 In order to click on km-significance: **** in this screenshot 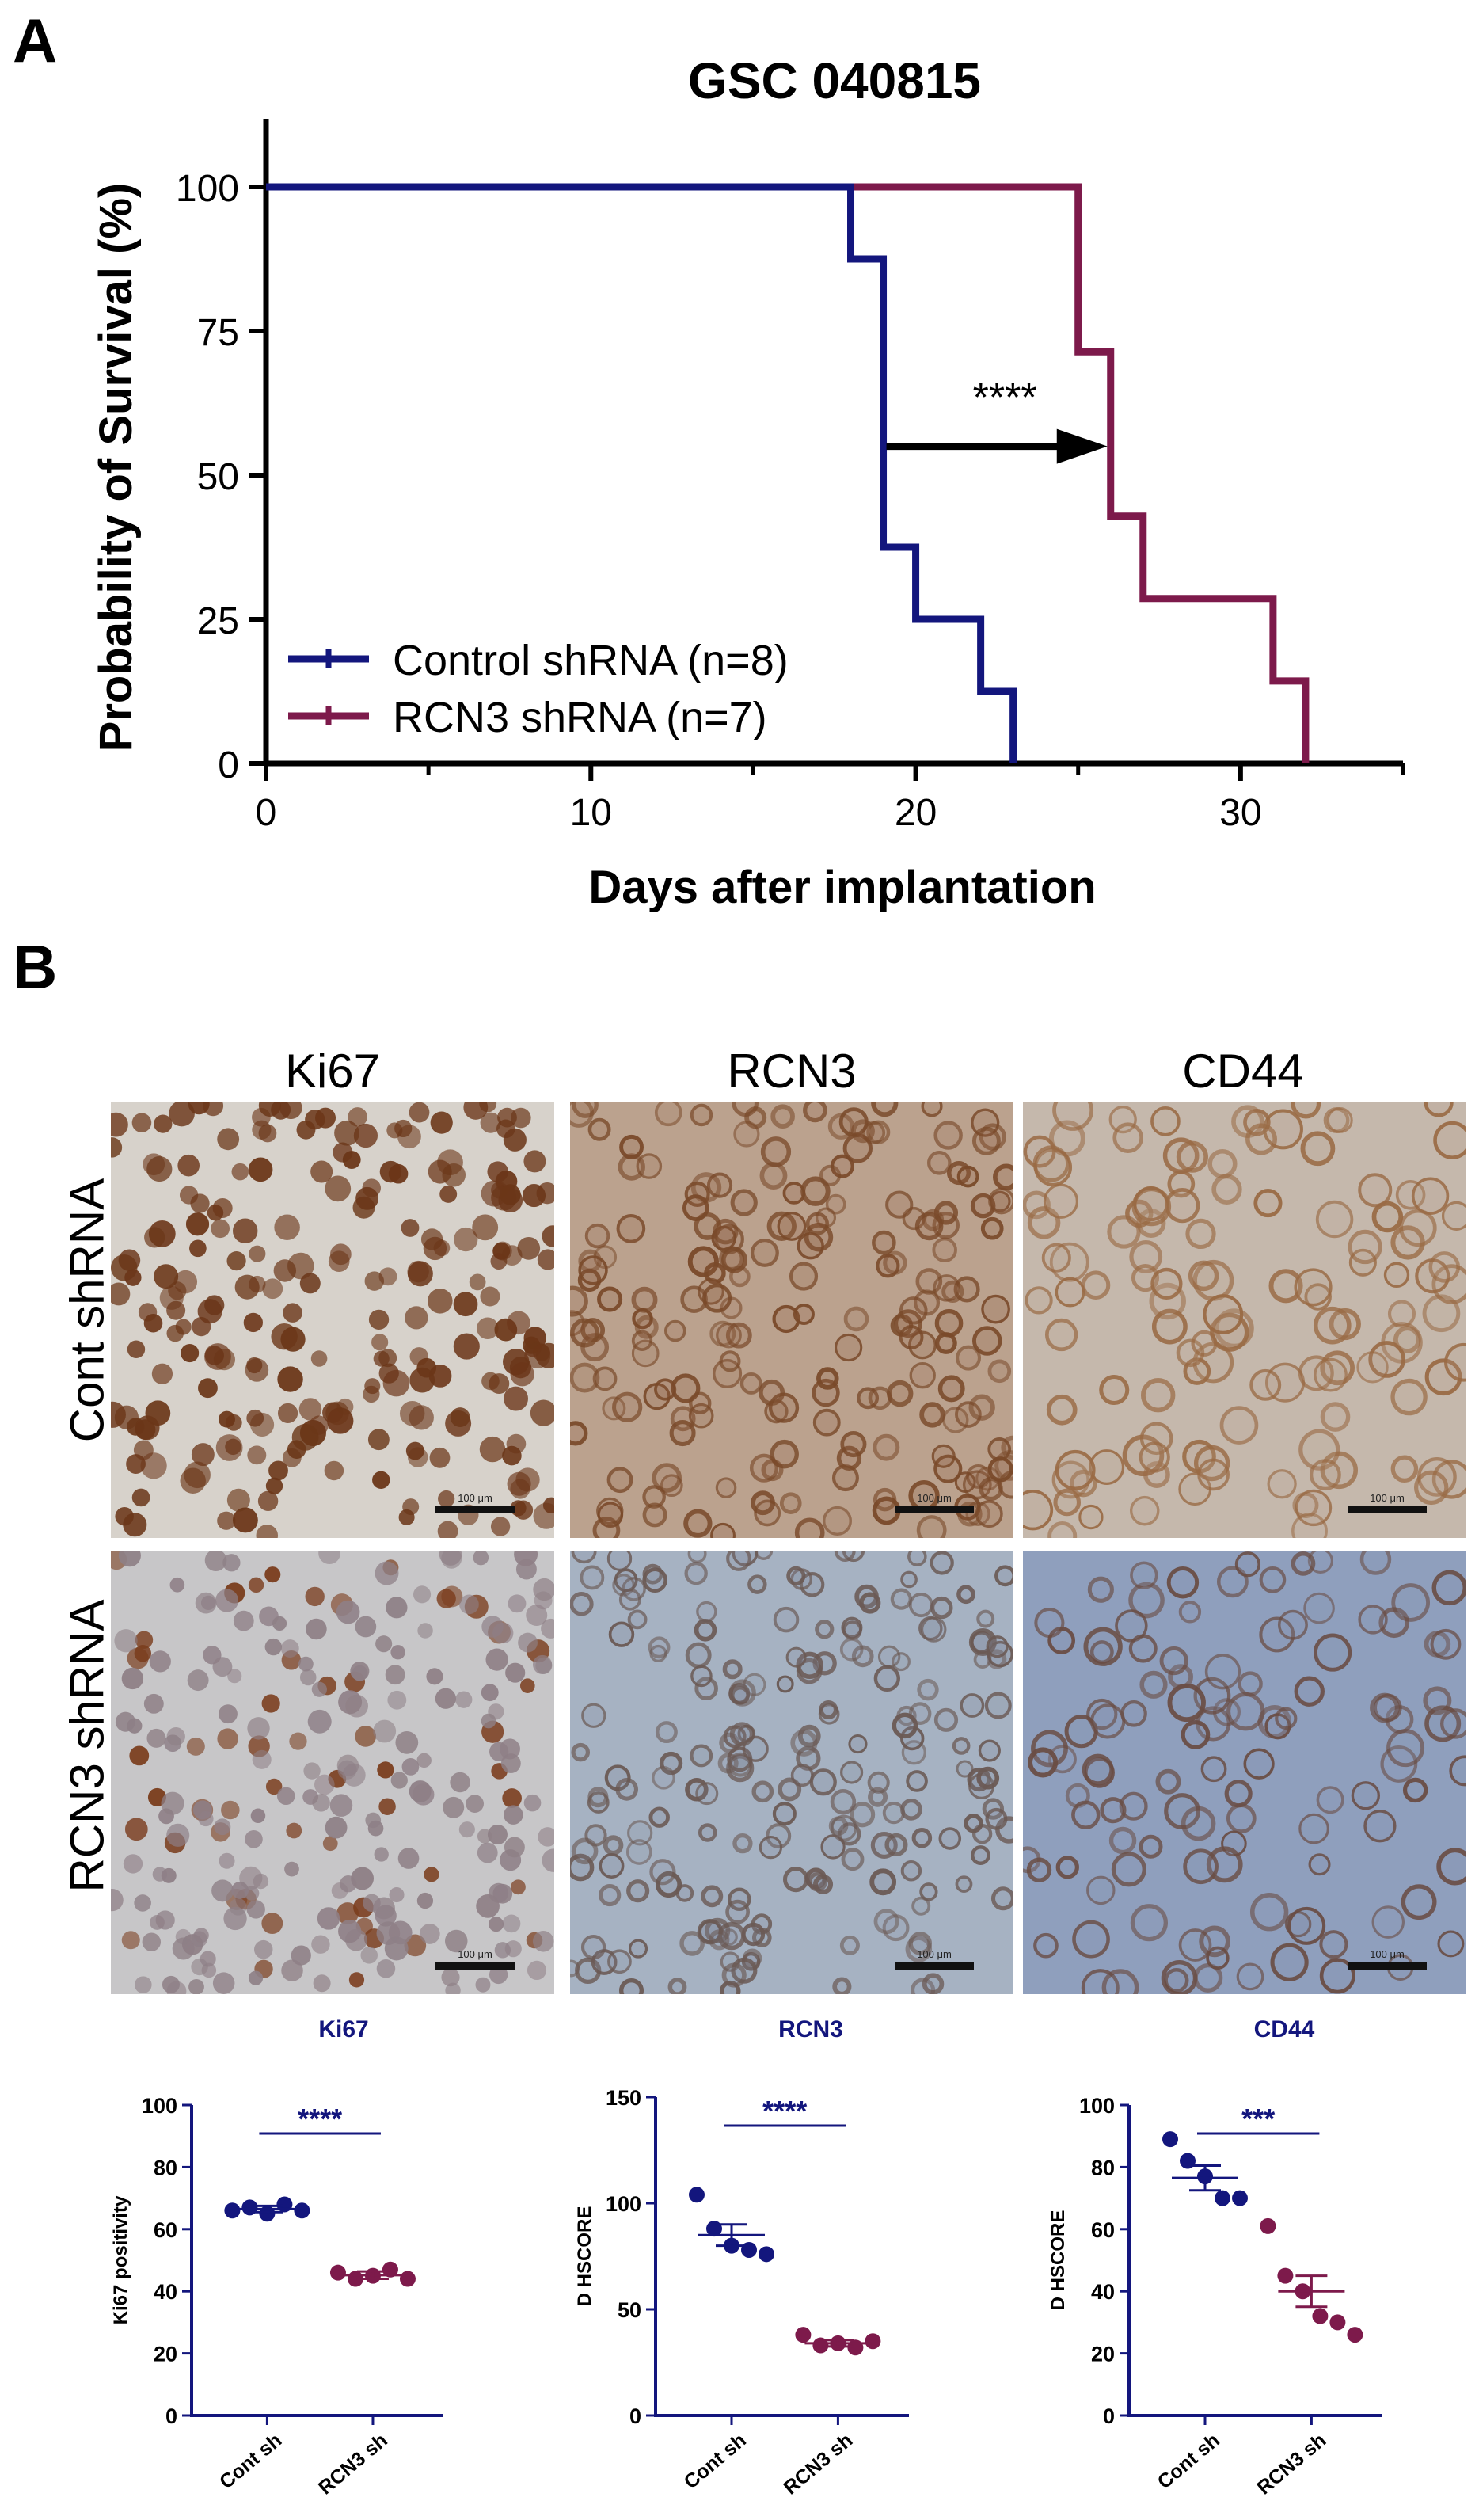, I will do `click(1005, 398)`.